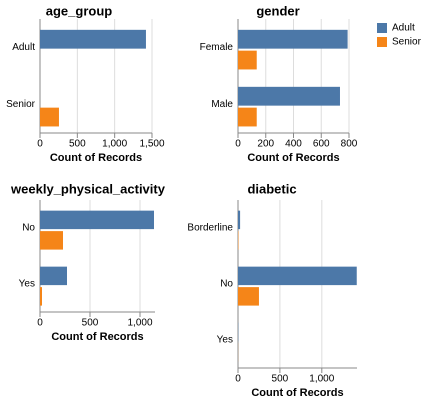 The image size is (426, 403). Describe the element at coordinates (321, 144) in the screenshot. I see `x-tick-label: 600` at that location.